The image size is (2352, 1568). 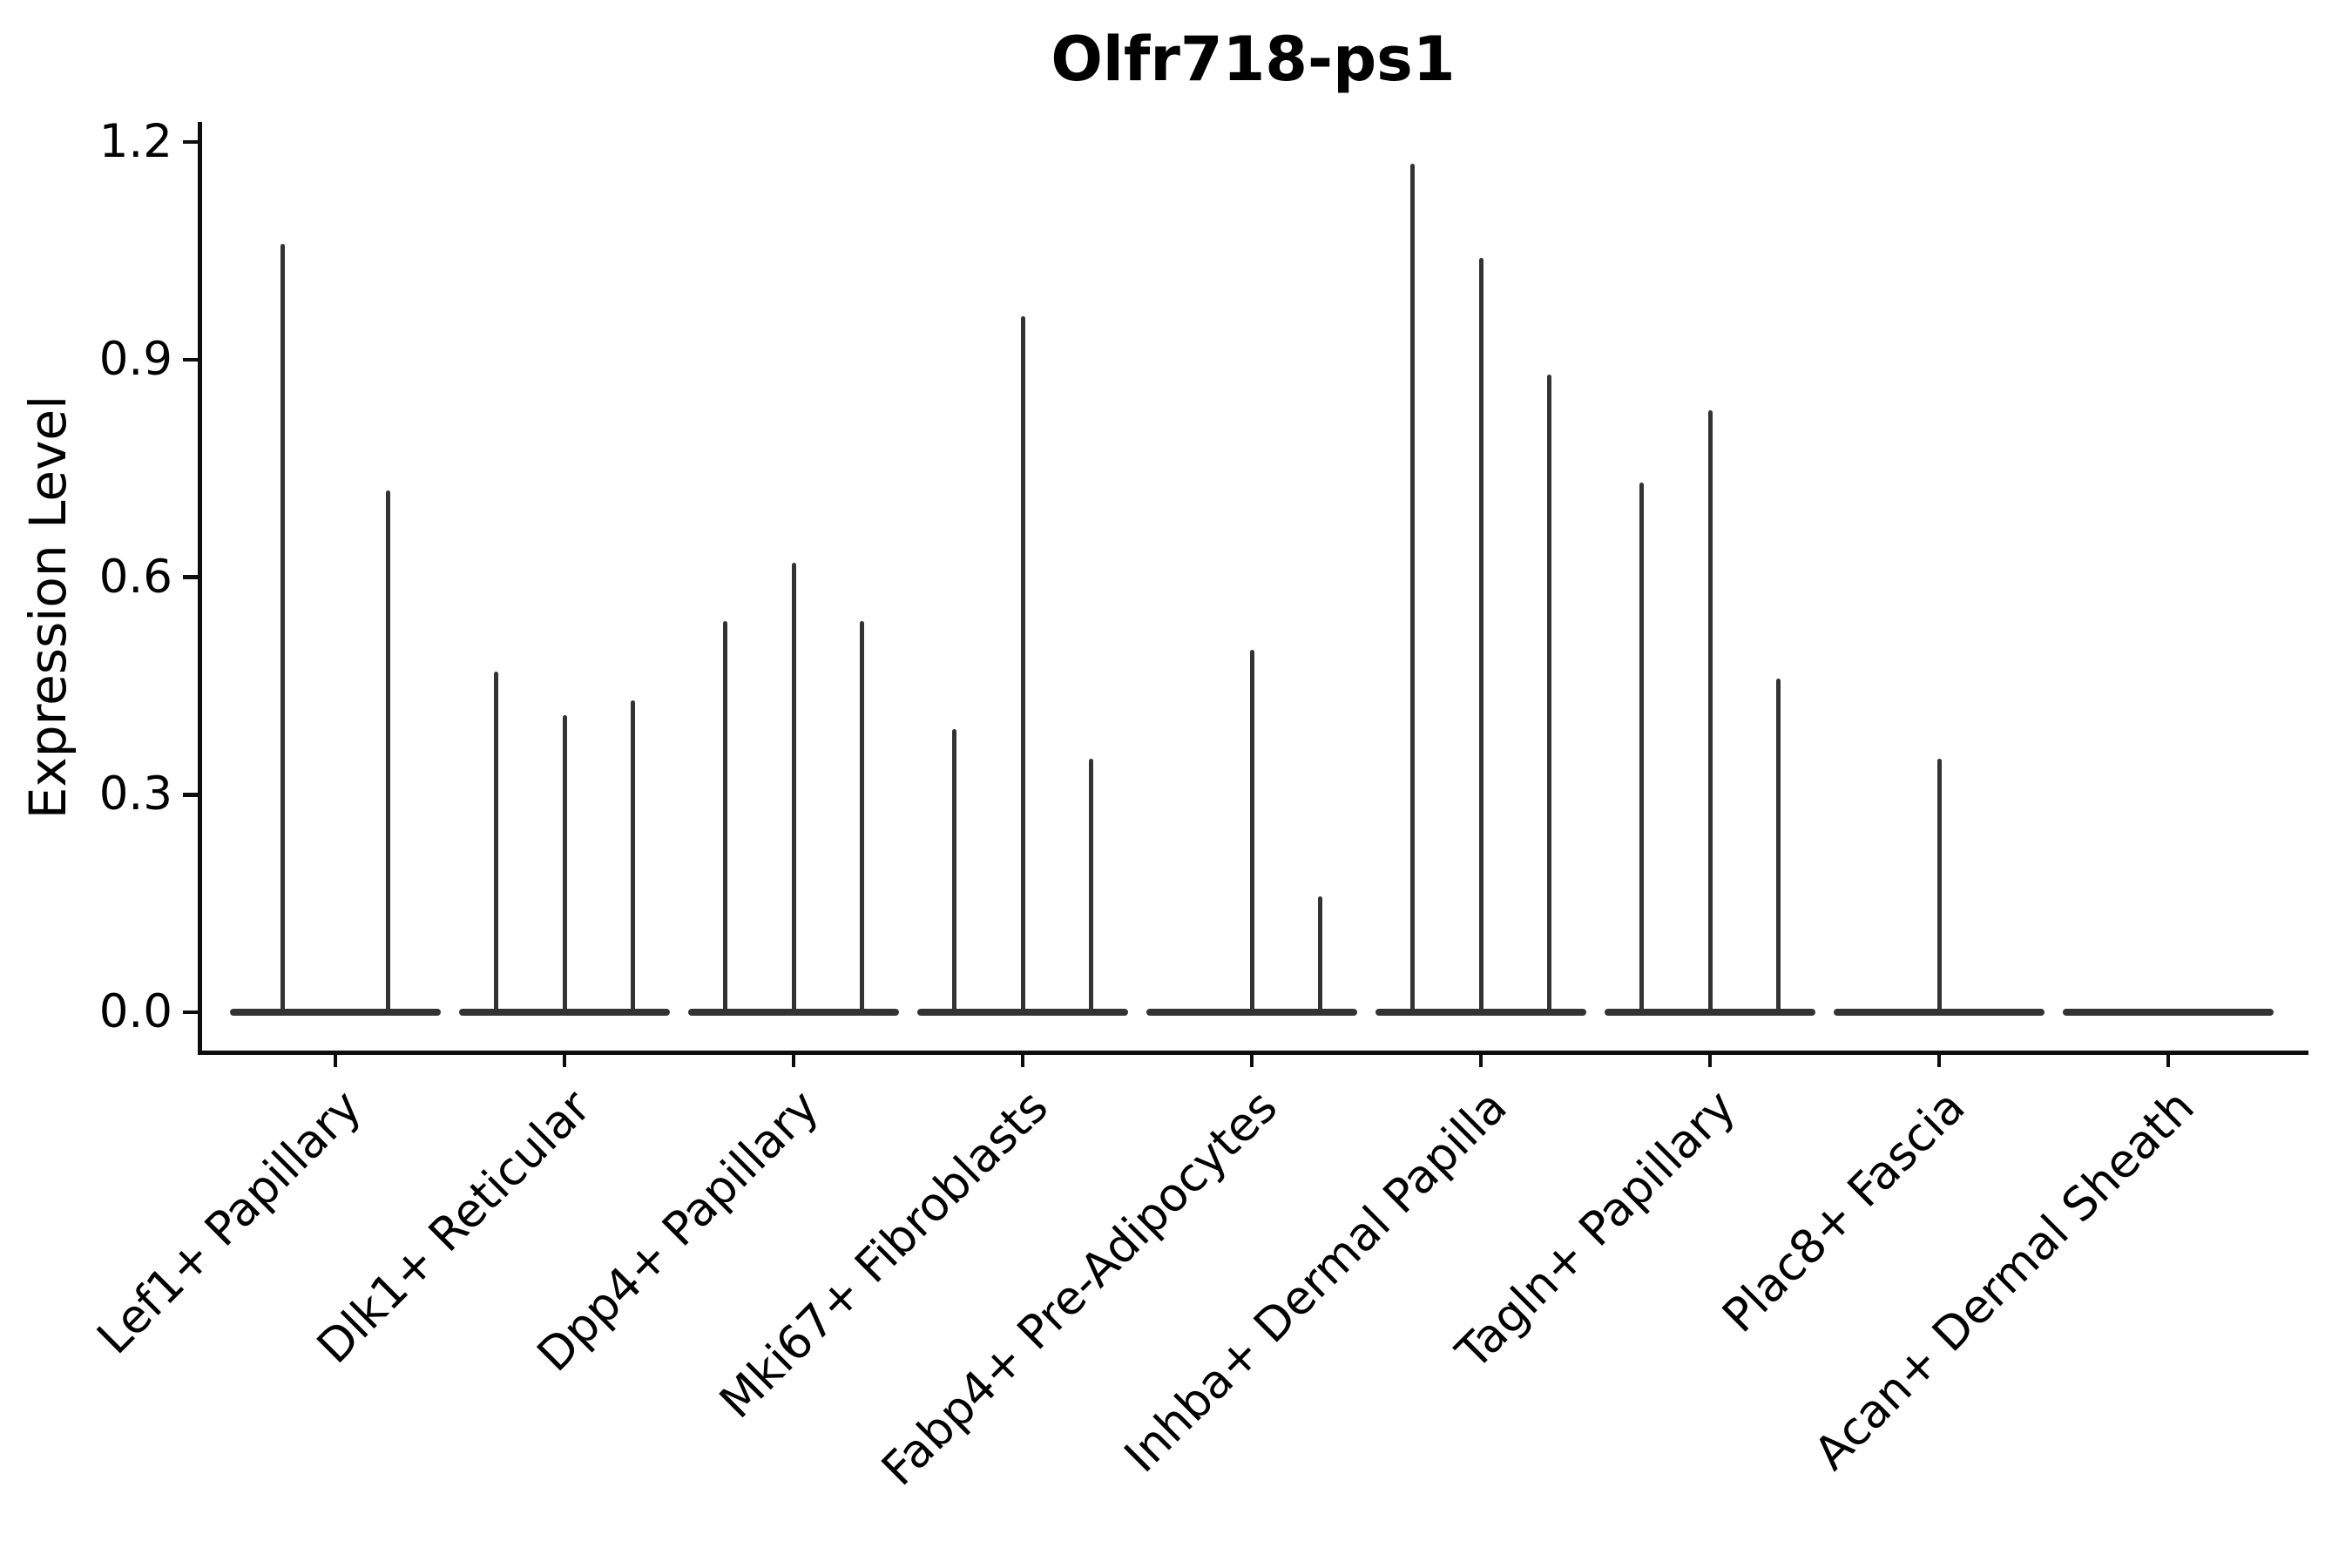 I want to click on x-tick-label: Fabp4+ Pre-Adipocytes, so click(x=1080, y=1289).